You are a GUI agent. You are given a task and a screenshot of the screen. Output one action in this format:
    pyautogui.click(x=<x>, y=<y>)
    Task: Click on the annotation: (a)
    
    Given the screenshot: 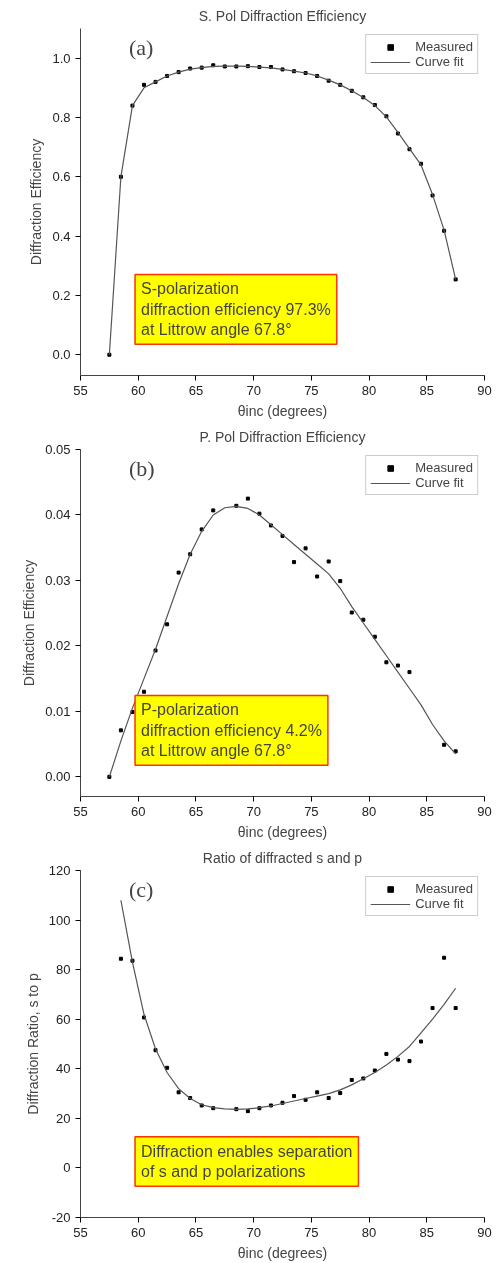 What is the action you would take?
    pyautogui.click(x=141, y=48)
    